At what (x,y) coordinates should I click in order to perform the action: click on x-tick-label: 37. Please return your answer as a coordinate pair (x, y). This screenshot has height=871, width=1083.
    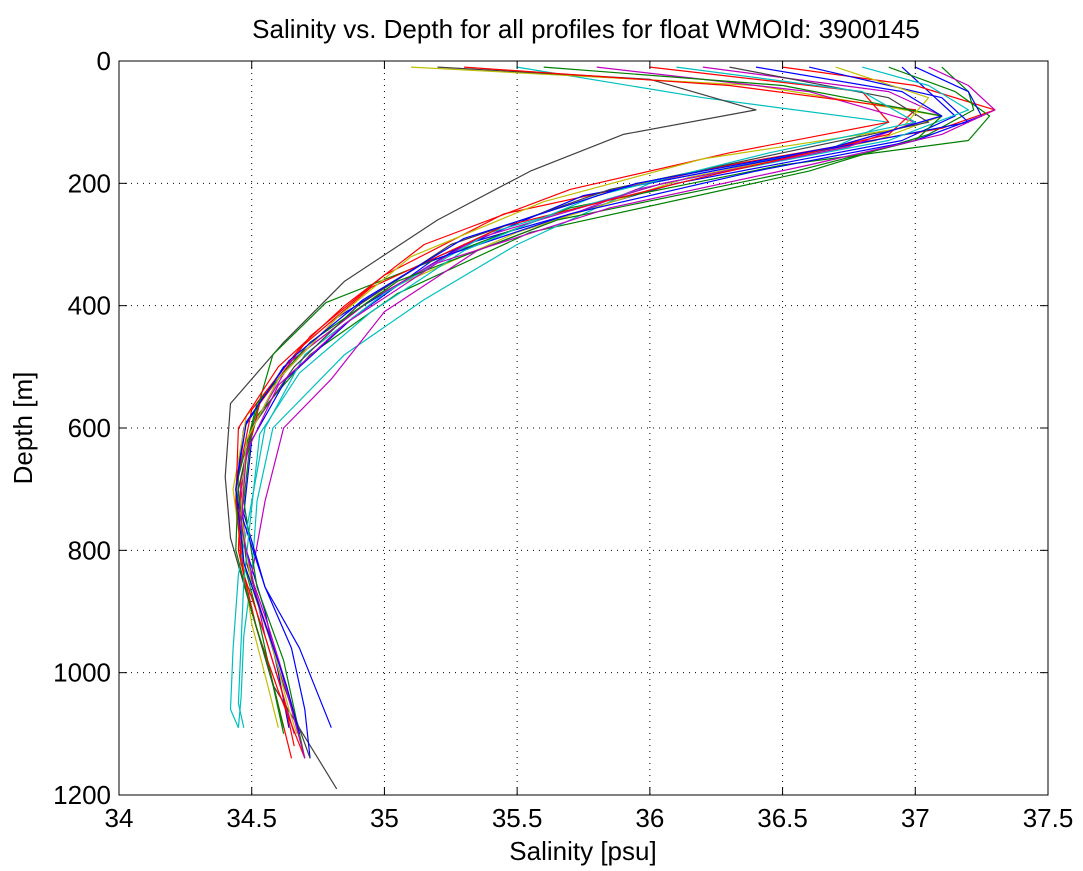
    Looking at the image, I should click on (915, 818).